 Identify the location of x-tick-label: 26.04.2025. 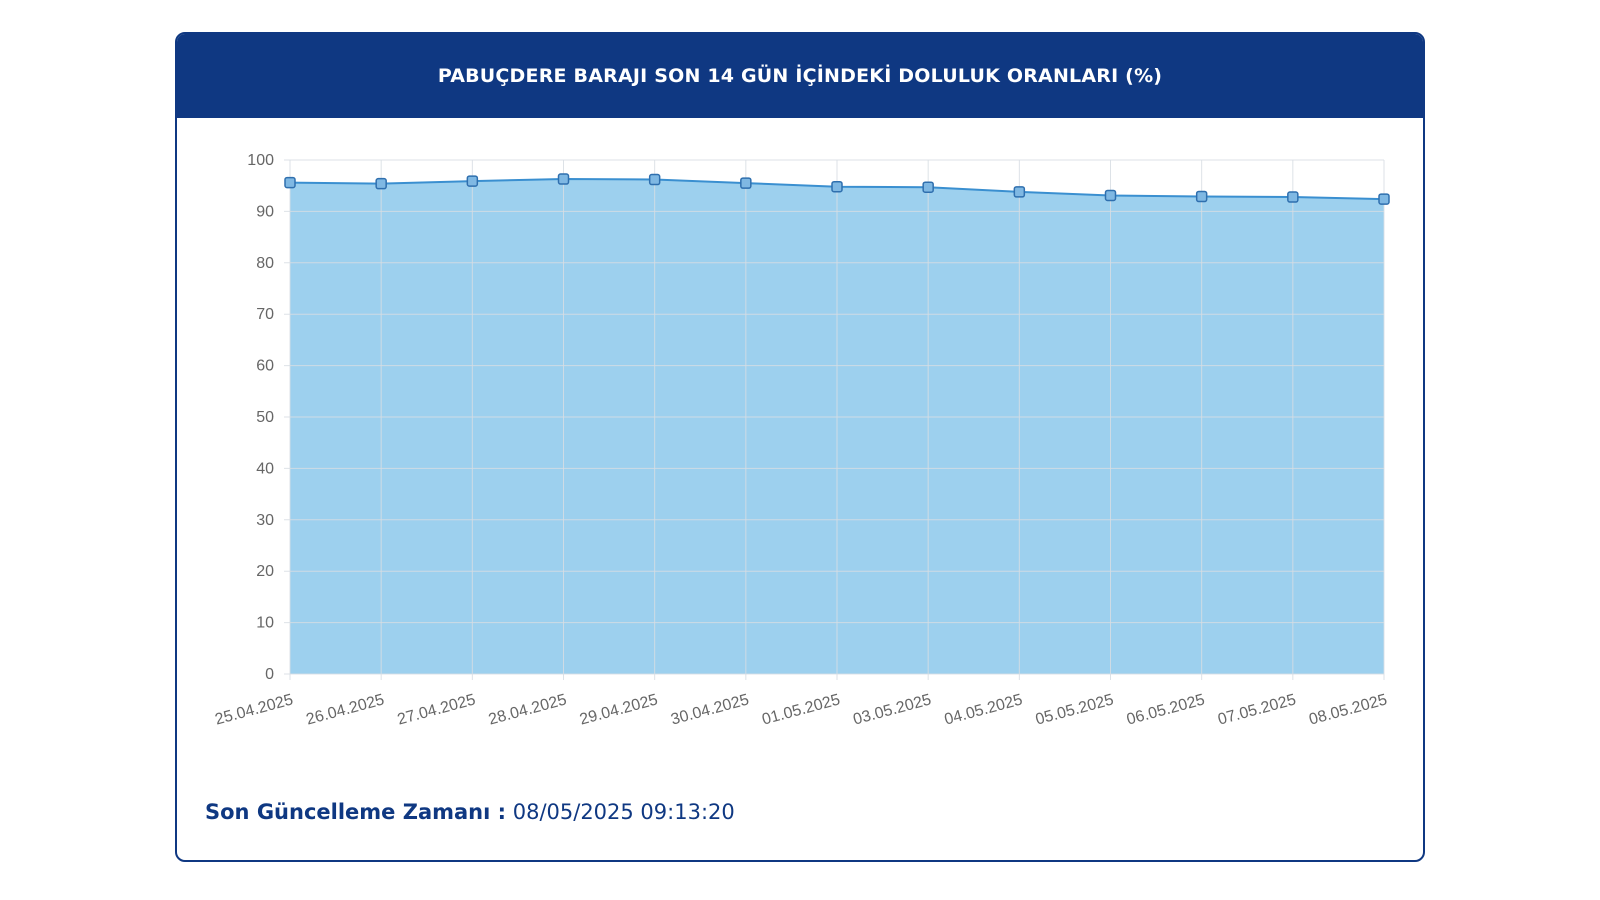
(345, 709).